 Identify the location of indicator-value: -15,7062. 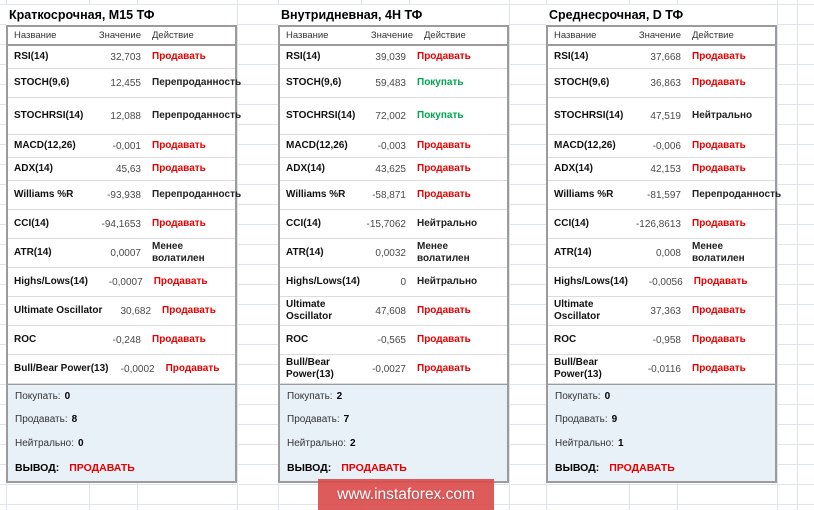
(386, 224).